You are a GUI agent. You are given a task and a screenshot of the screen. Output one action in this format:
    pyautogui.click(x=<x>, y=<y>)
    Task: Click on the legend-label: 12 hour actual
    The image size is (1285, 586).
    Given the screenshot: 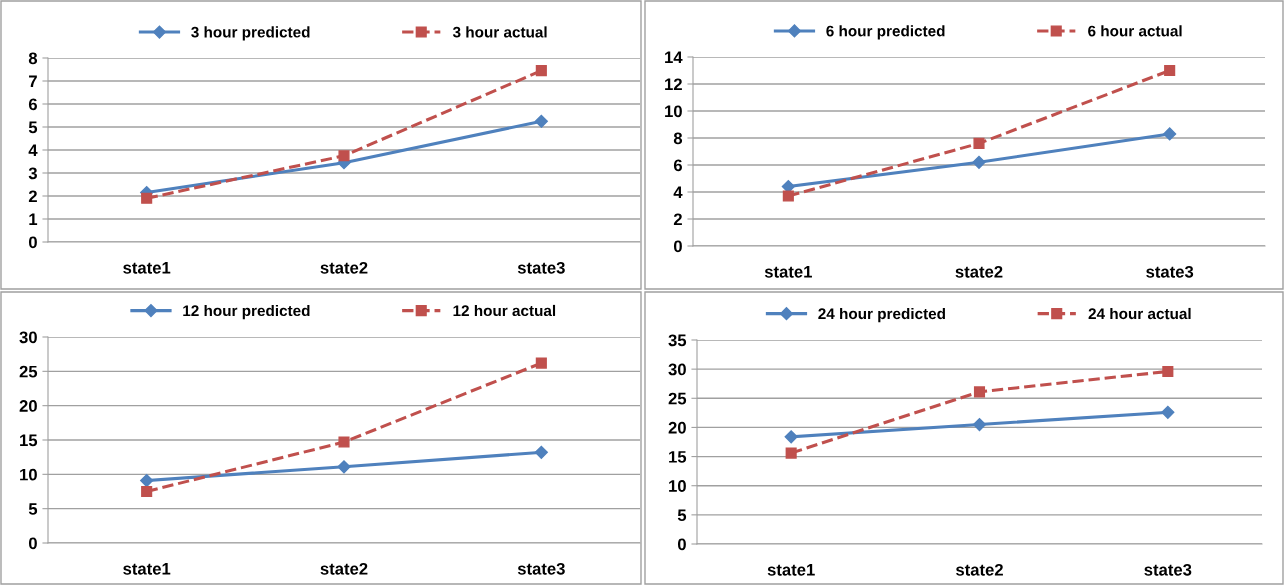 What is the action you would take?
    pyautogui.click(x=504, y=310)
    